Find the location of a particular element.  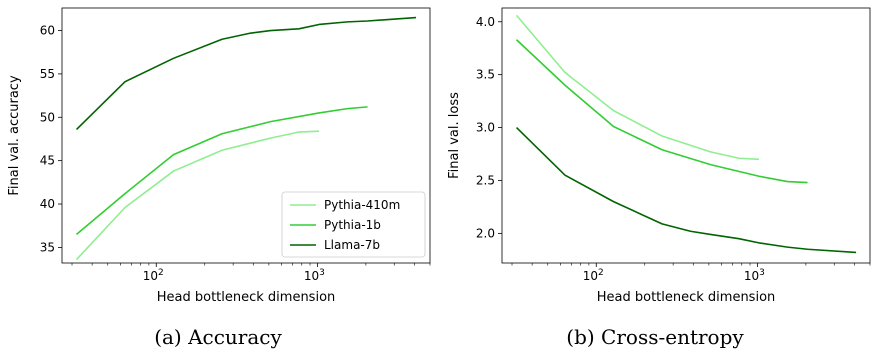

legend: Pythia-410m Pythia-1b Llama-7b is located at coordinates (353, 224).